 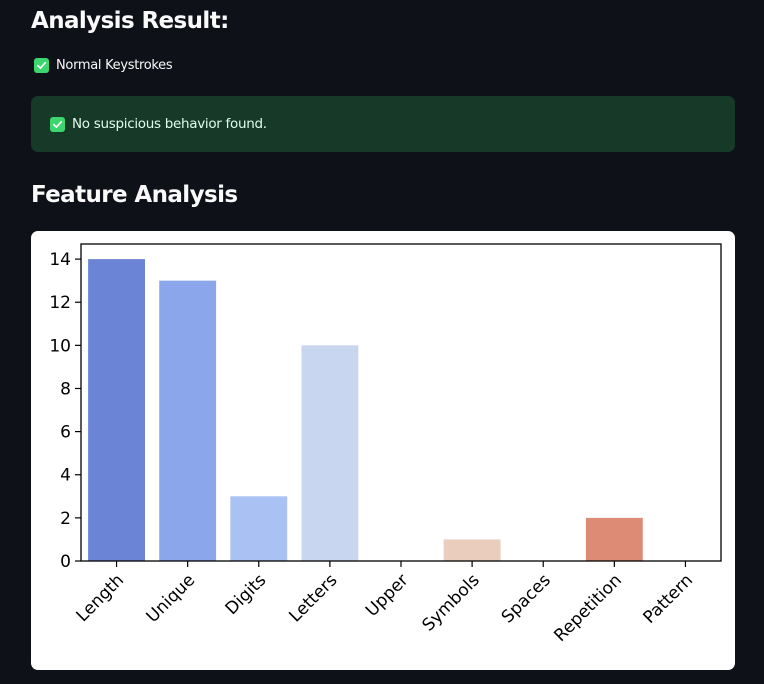 I want to click on x-tick-label-letters: Letters, so click(x=313, y=598).